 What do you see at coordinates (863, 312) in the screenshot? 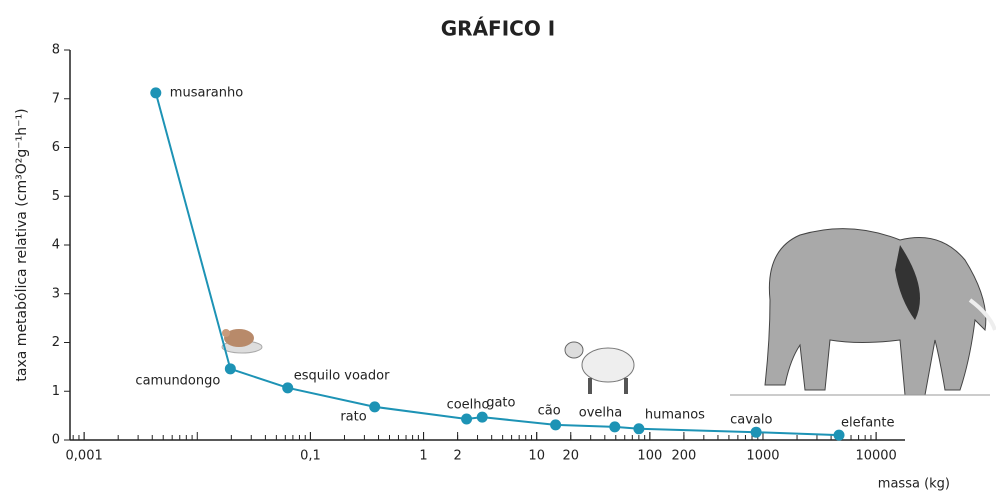
I see `elephant-icon` at bounding box center [863, 312].